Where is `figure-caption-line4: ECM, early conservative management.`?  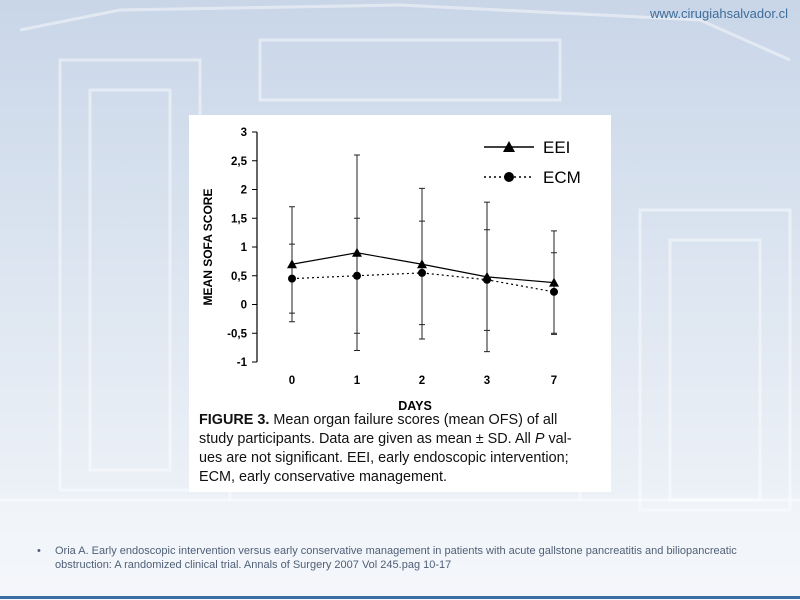 figure-caption-line4: ECM, early conservative management. is located at coordinates (323, 477).